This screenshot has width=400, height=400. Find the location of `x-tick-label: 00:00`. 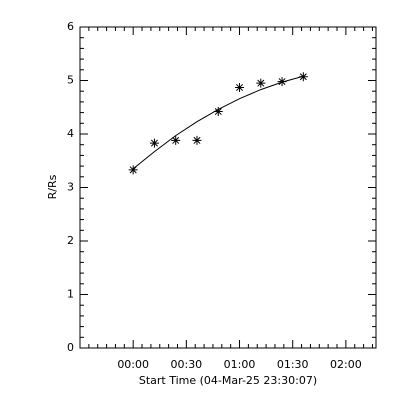

x-tick-label: 00:00 is located at coordinates (133, 364).